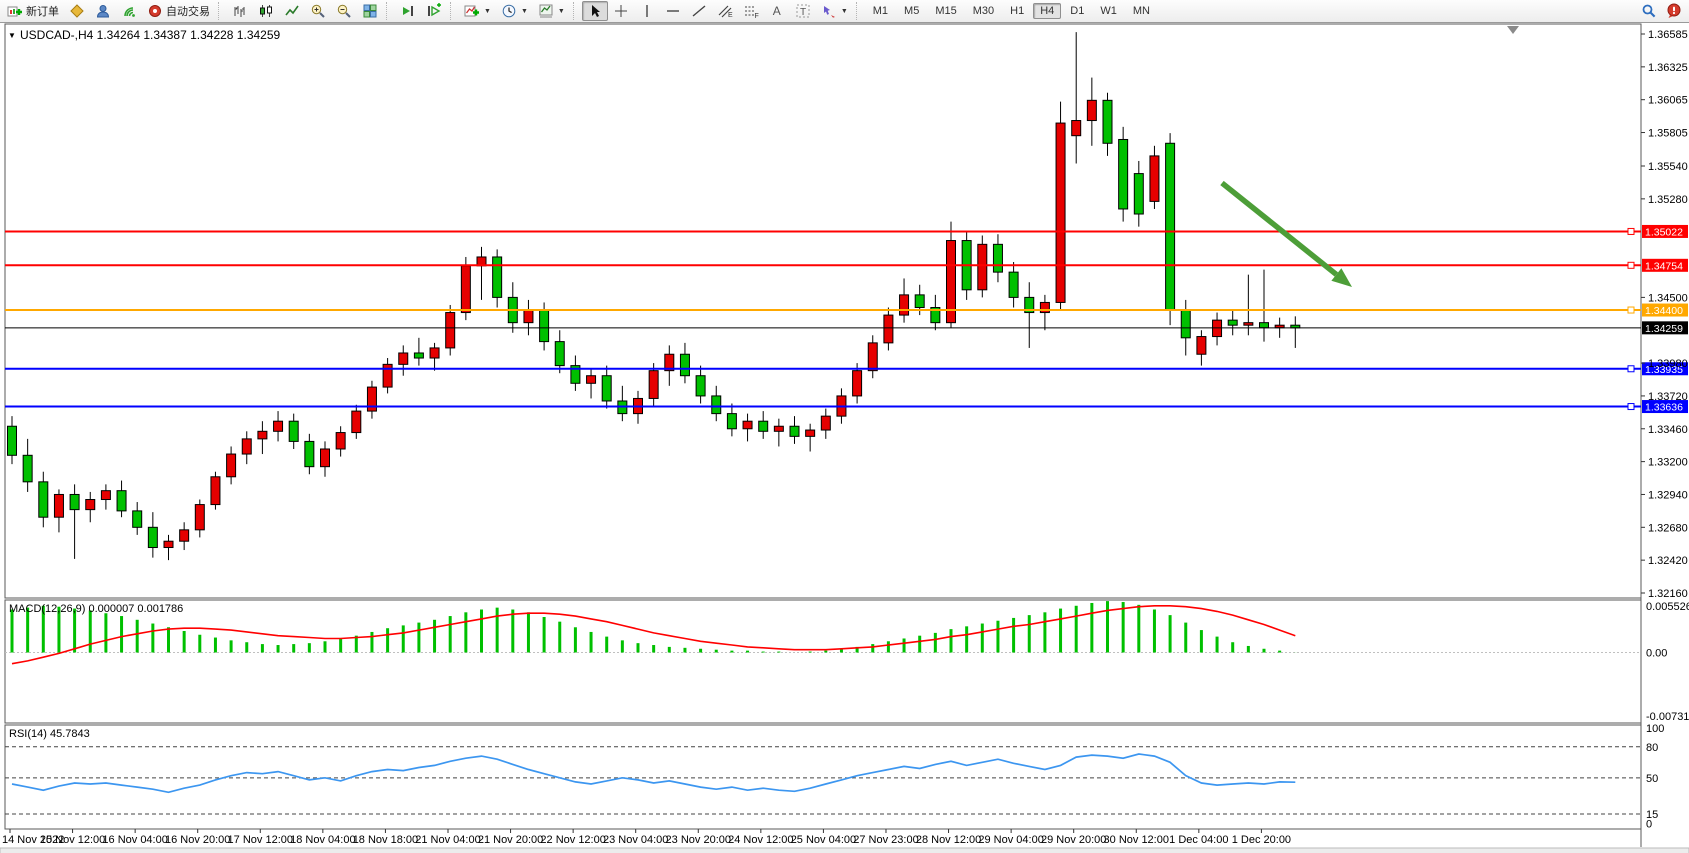 This screenshot has width=1689, height=853. I want to click on horizontal-line-tool-button, so click(673, 11).